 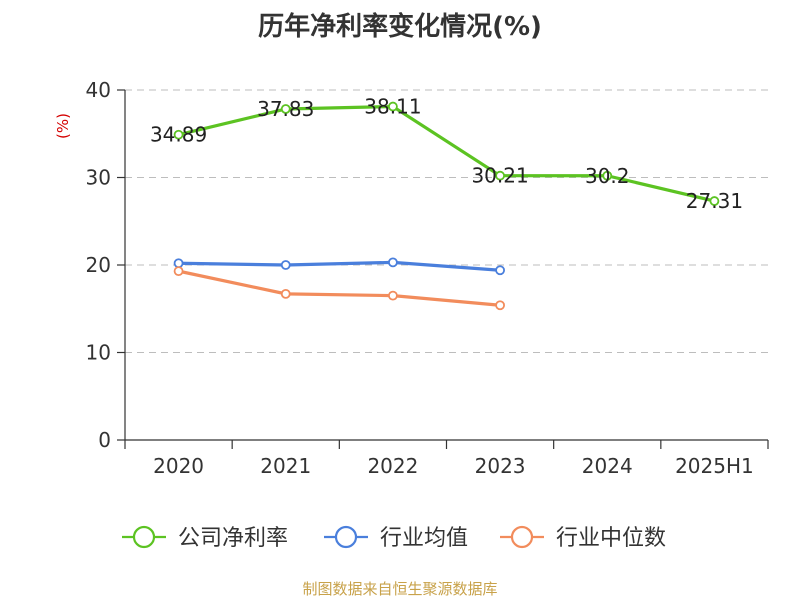 I want to click on data-label: 30.2, so click(x=607, y=176).